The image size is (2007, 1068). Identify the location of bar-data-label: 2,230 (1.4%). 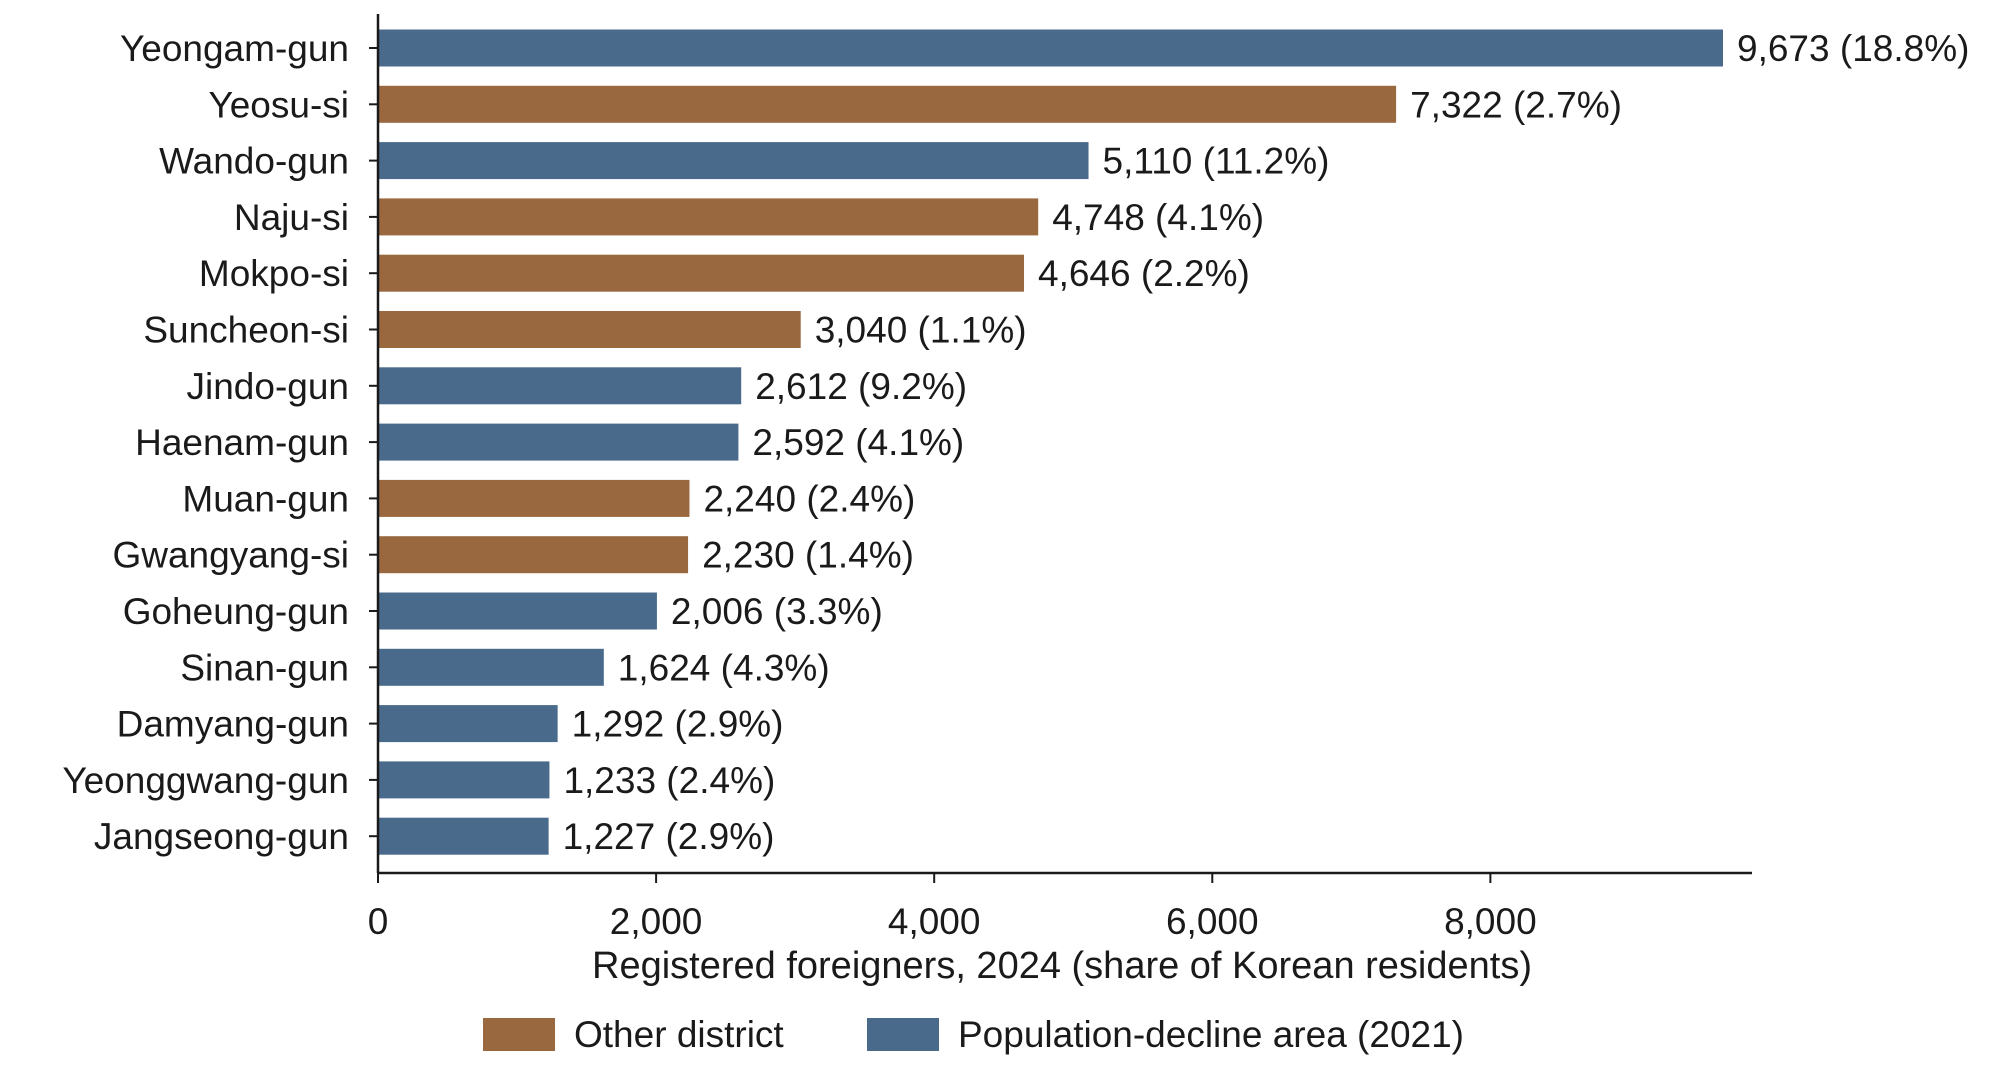
(808, 555).